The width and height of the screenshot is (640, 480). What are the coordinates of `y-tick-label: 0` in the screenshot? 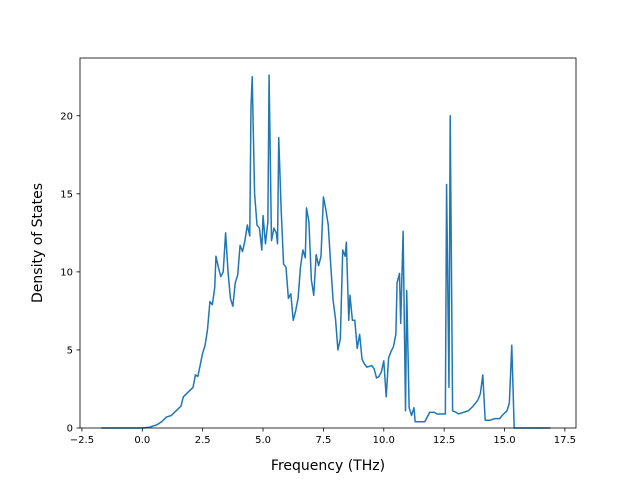 It's located at (70, 429).